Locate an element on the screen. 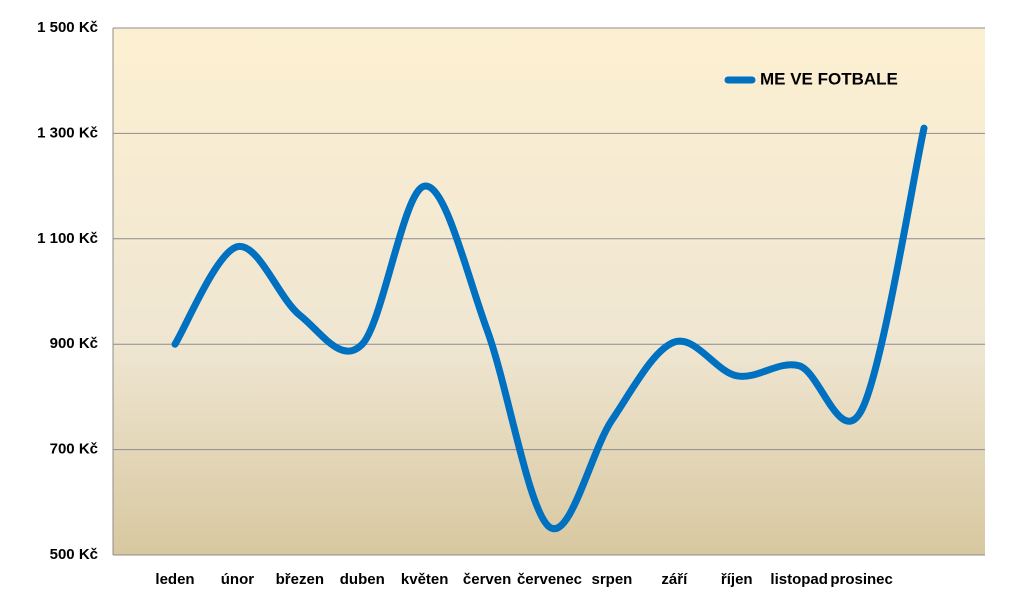 The image size is (1024, 602). x-tick-label: říjen is located at coordinates (737, 579).